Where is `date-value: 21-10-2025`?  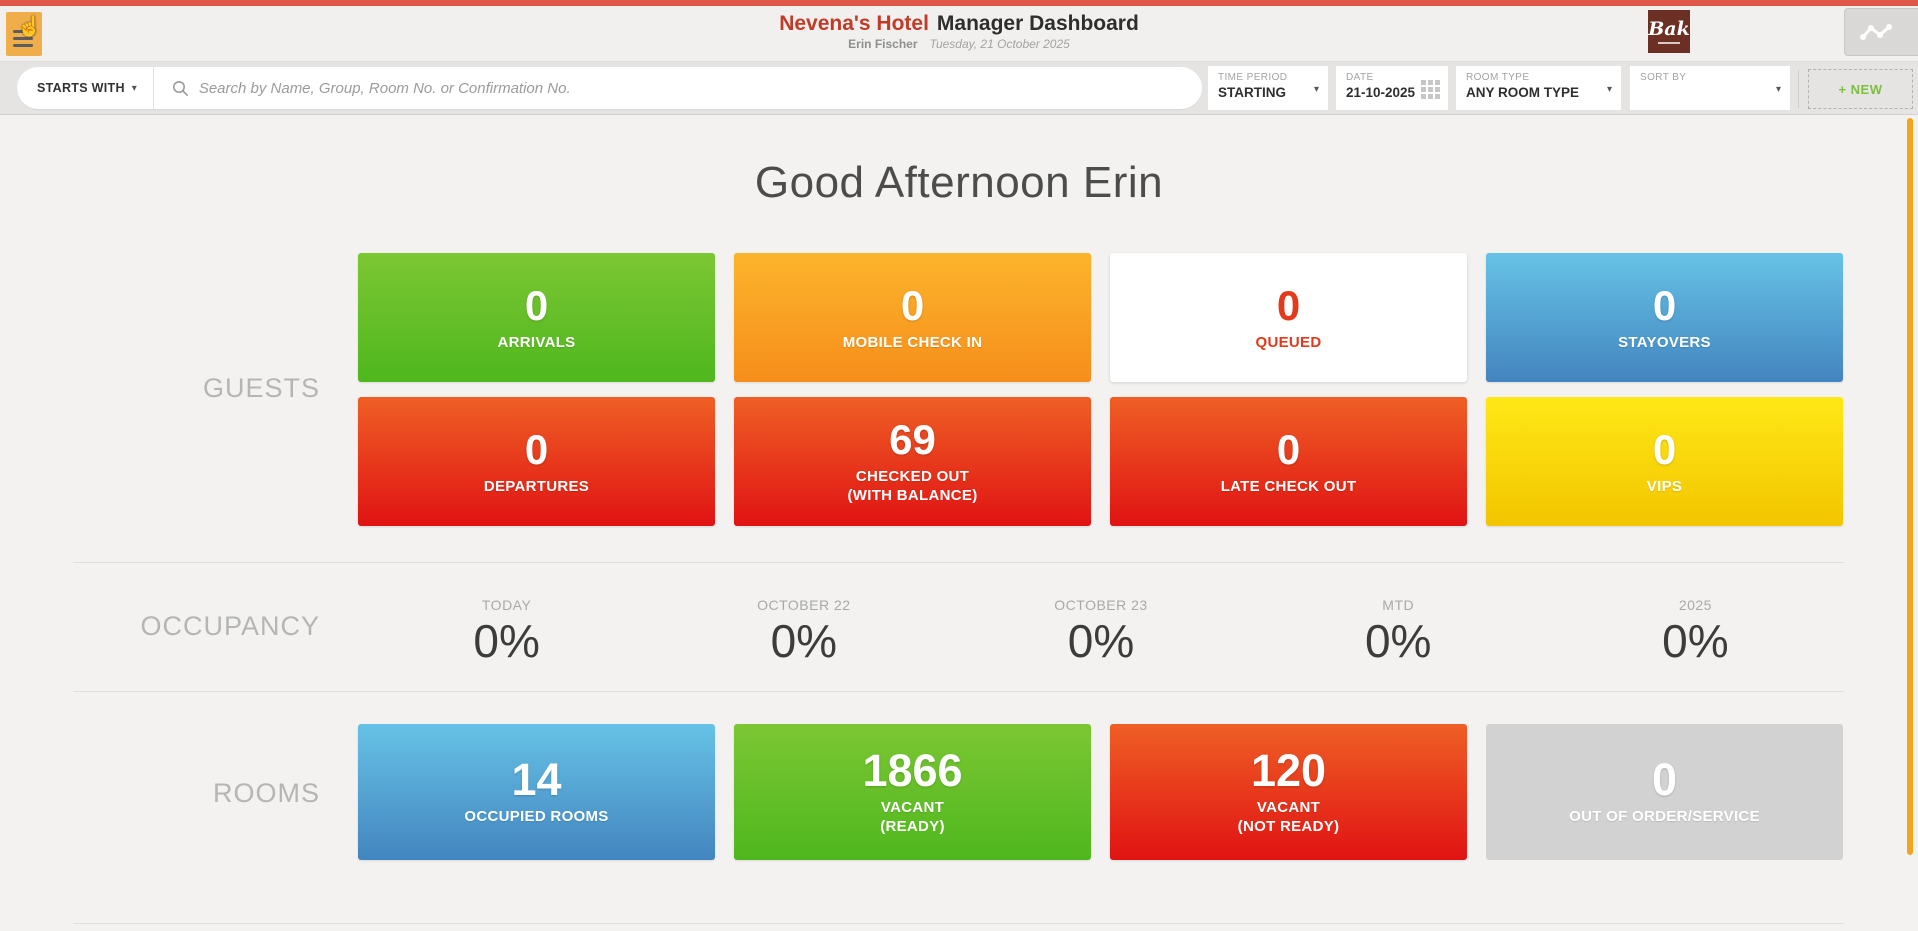
date-value: 21-10-2025 is located at coordinates (1381, 92).